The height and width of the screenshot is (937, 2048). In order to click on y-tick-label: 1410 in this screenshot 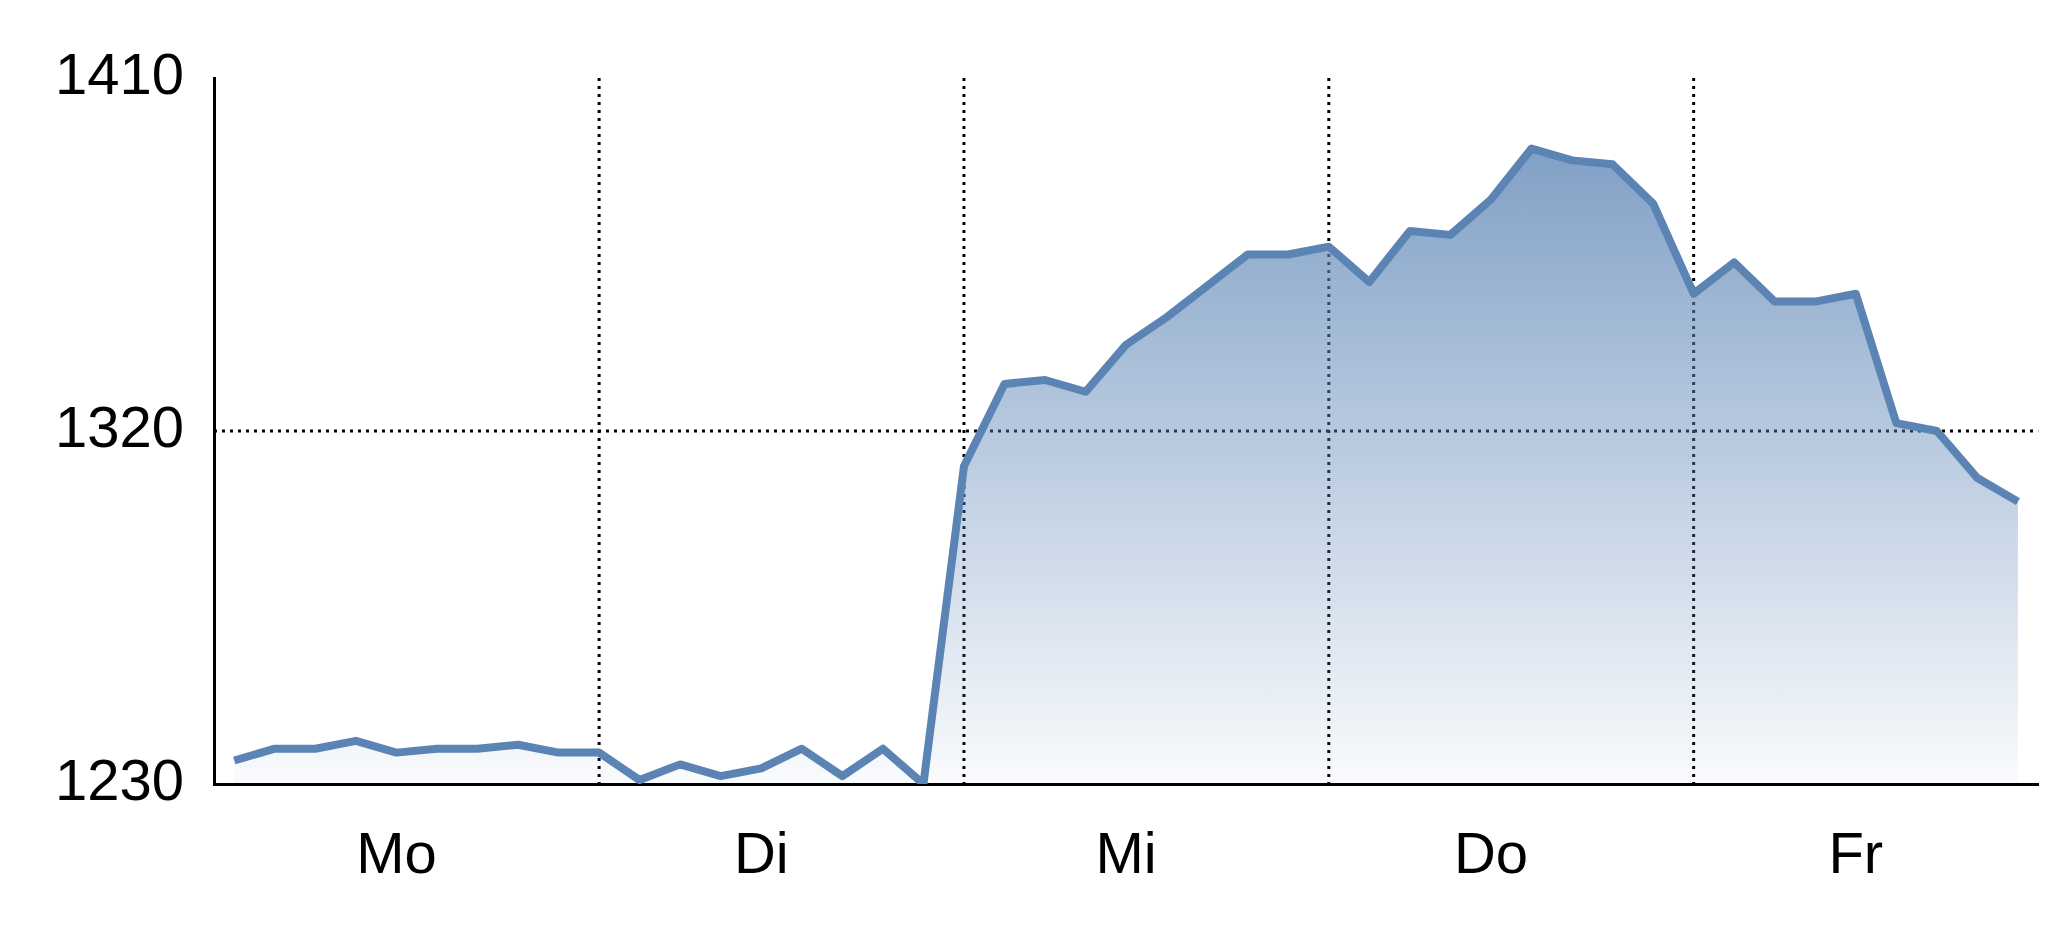, I will do `click(119, 73)`.